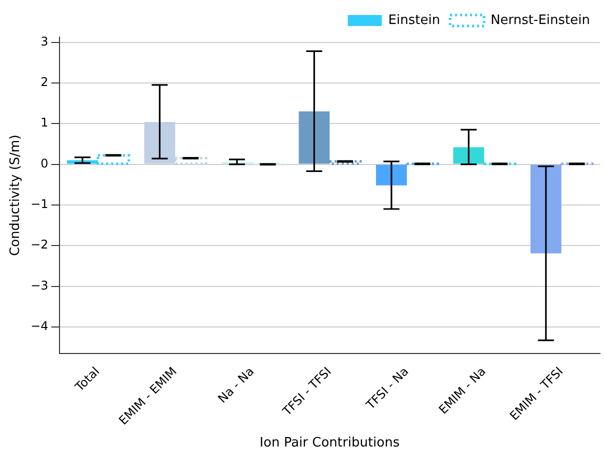 This screenshot has height=459, width=606. I want to click on legend-label: Einstein, so click(414, 20).